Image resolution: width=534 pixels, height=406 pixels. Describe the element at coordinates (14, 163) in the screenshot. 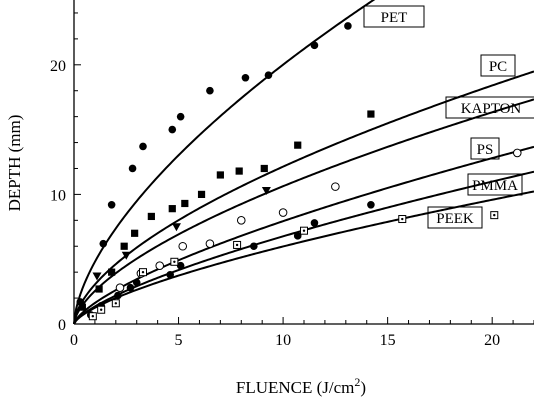

I see `y-axis-title: DEPTH (mm)` at that location.